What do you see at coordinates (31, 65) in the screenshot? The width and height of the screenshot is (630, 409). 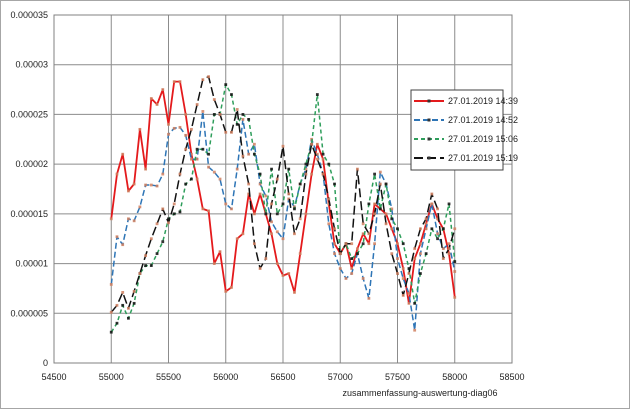 I see `y-tick-label: 0.00003` at bounding box center [31, 65].